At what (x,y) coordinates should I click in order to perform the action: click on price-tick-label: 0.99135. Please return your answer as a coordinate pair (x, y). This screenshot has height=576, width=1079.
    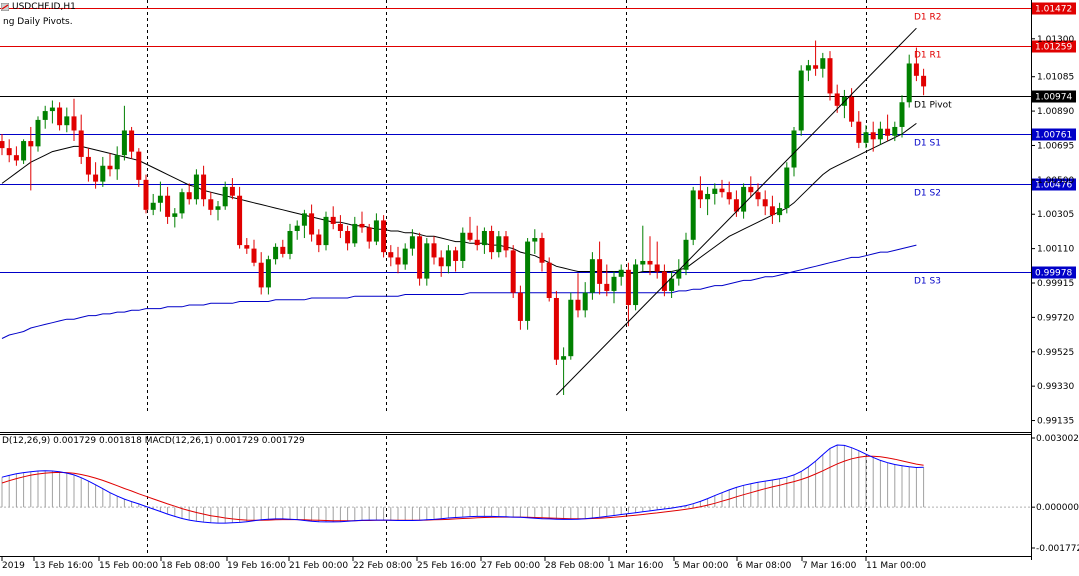
    Looking at the image, I should click on (1055, 422).